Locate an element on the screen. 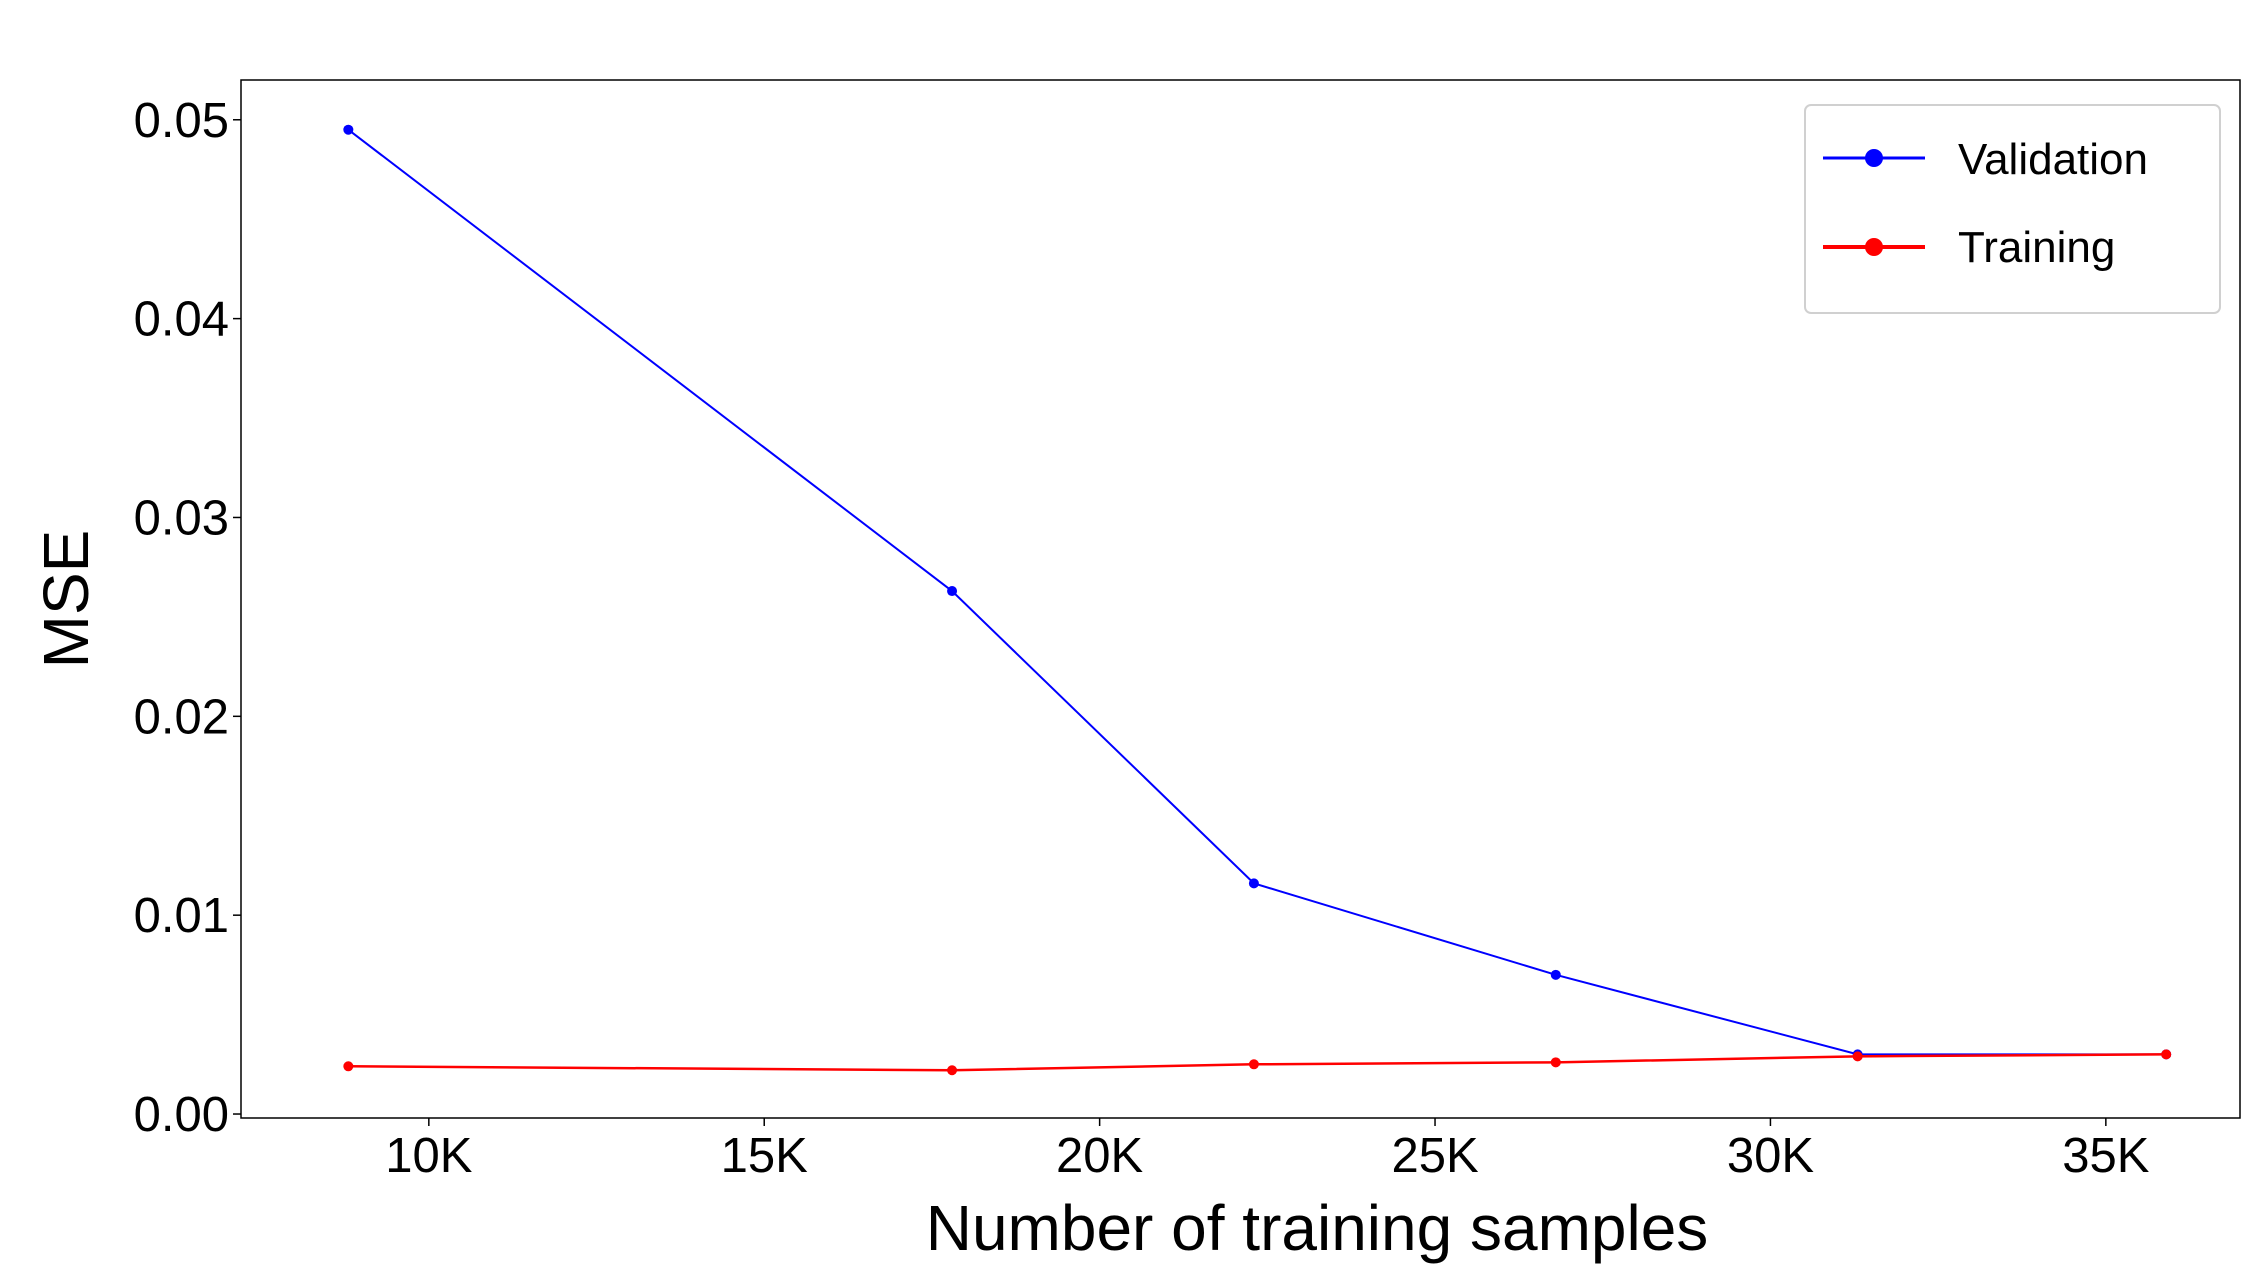 The image size is (2267, 1279). y-tick-label: 0.02 is located at coordinates (181, 717).